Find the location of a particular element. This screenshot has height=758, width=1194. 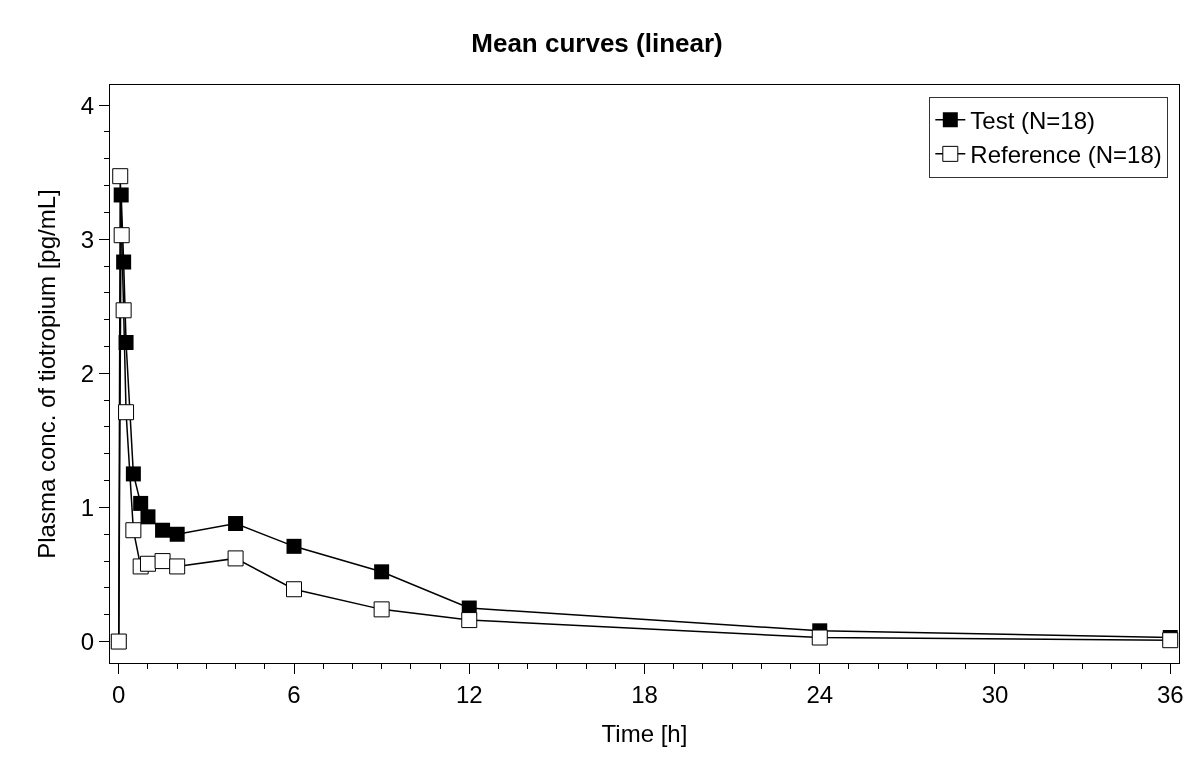

x-tick-label: 0 is located at coordinates (119, 694).